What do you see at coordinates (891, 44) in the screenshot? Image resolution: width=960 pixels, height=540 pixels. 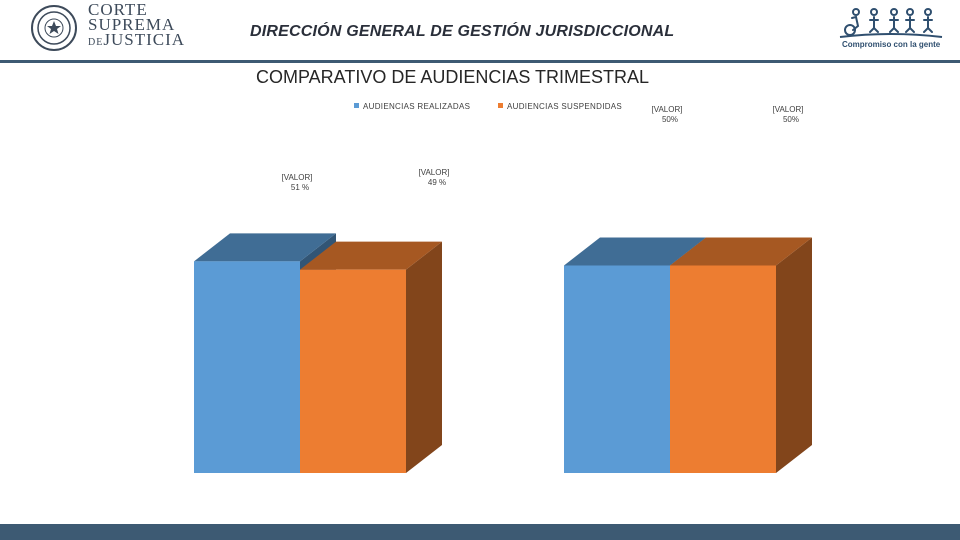 I see `slogan: Compromiso con la gente` at bounding box center [891, 44].